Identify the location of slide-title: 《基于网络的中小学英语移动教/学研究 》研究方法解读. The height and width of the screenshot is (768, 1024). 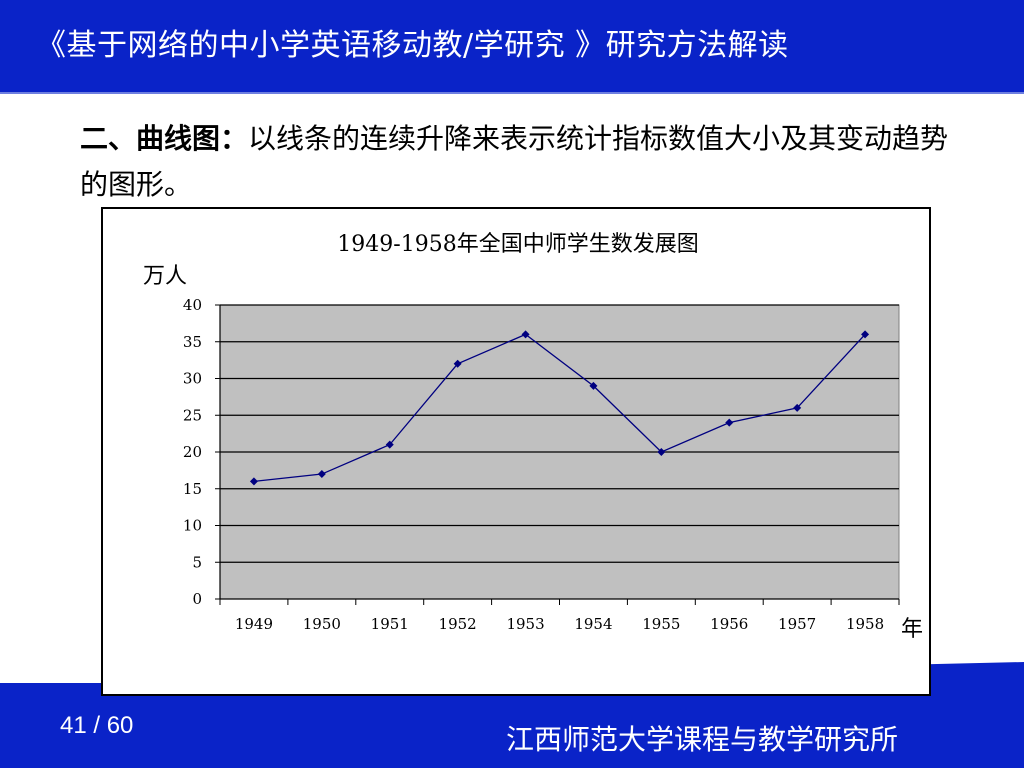
(412, 45).